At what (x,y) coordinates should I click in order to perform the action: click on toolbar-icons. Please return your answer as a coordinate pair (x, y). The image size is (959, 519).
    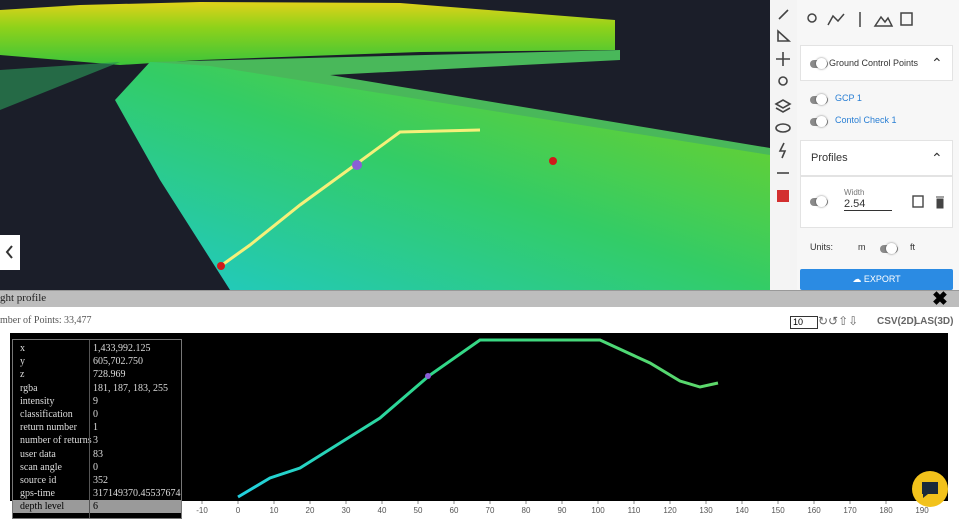
    Looking at the image, I should click on (783, 105).